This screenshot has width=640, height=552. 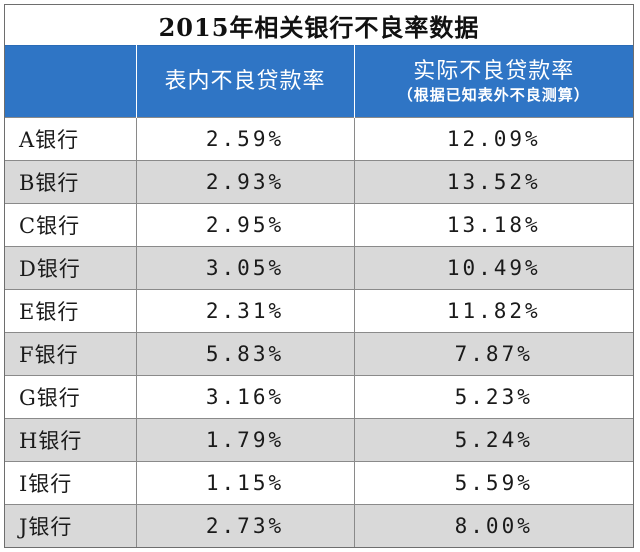 What do you see at coordinates (71, 225) in the screenshot?
I see `bank-name-cell: C银行` at bounding box center [71, 225].